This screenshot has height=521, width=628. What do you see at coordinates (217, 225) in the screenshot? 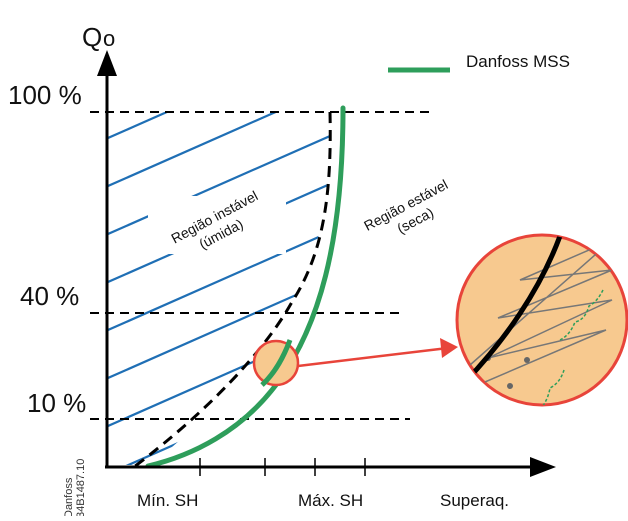
I see `unstable-label-backdrop` at bounding box center [217, 225].